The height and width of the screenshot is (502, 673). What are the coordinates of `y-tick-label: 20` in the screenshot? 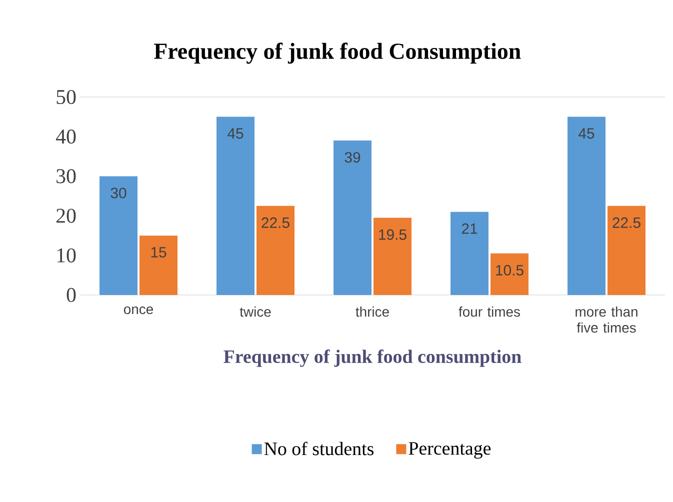 It's located at (66, 215).